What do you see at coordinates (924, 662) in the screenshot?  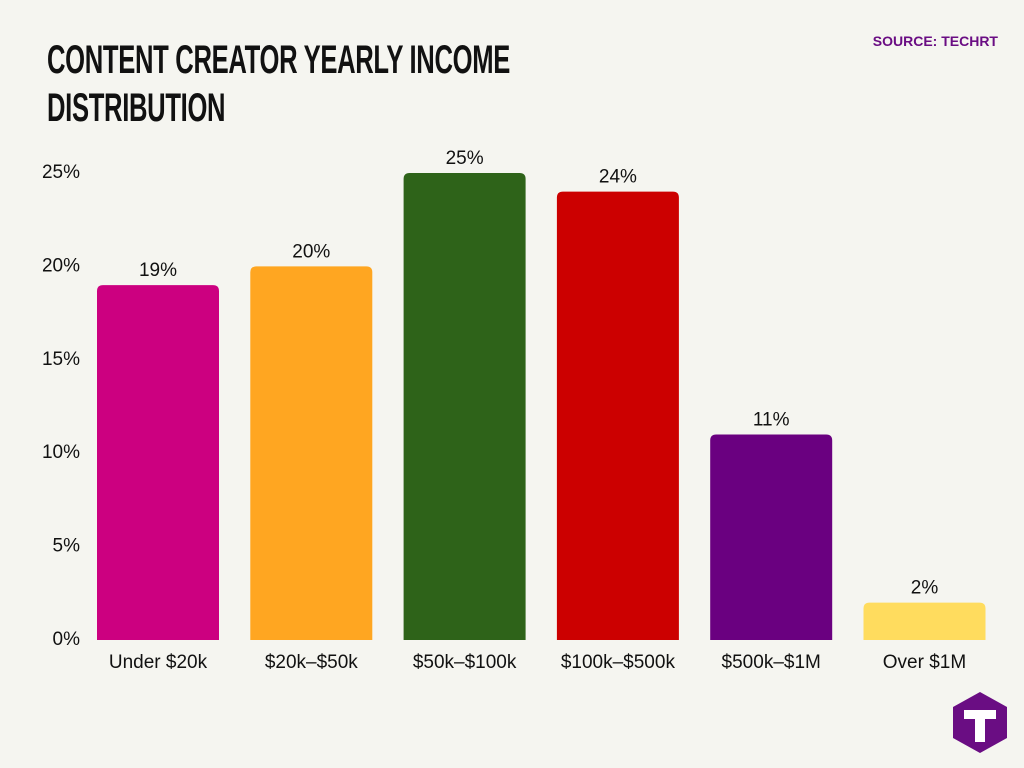 I see `x-tick-label: Over $1M` at bounding box center [924, 662].